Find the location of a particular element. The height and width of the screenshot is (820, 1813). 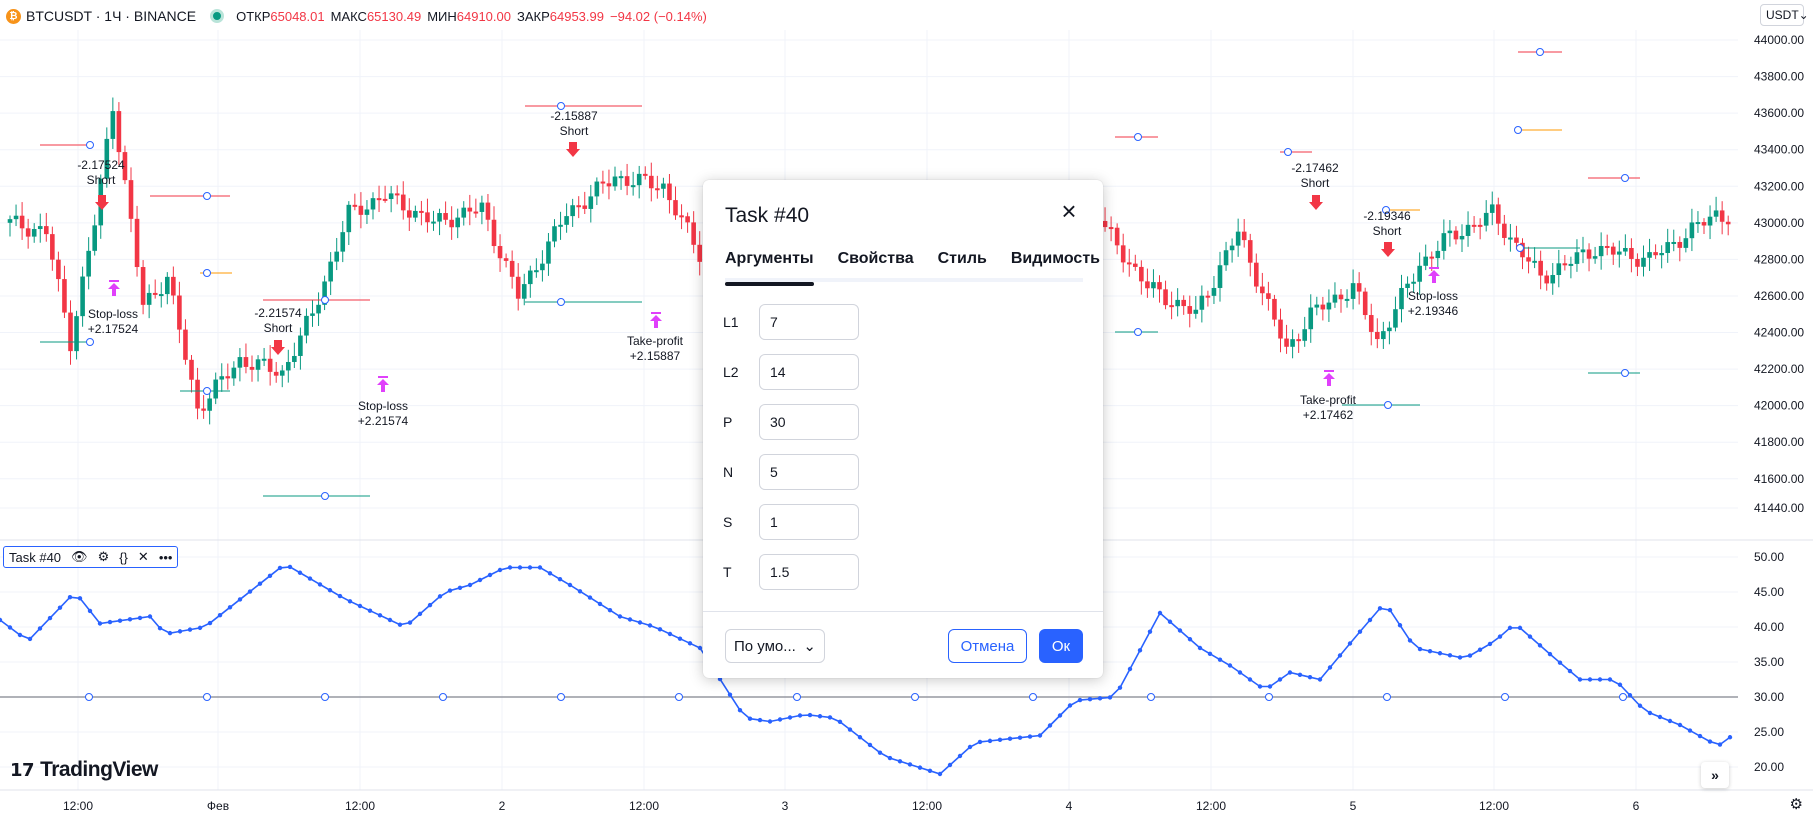

tab-visibility: Видимость is located at coordinates (1055, 258).